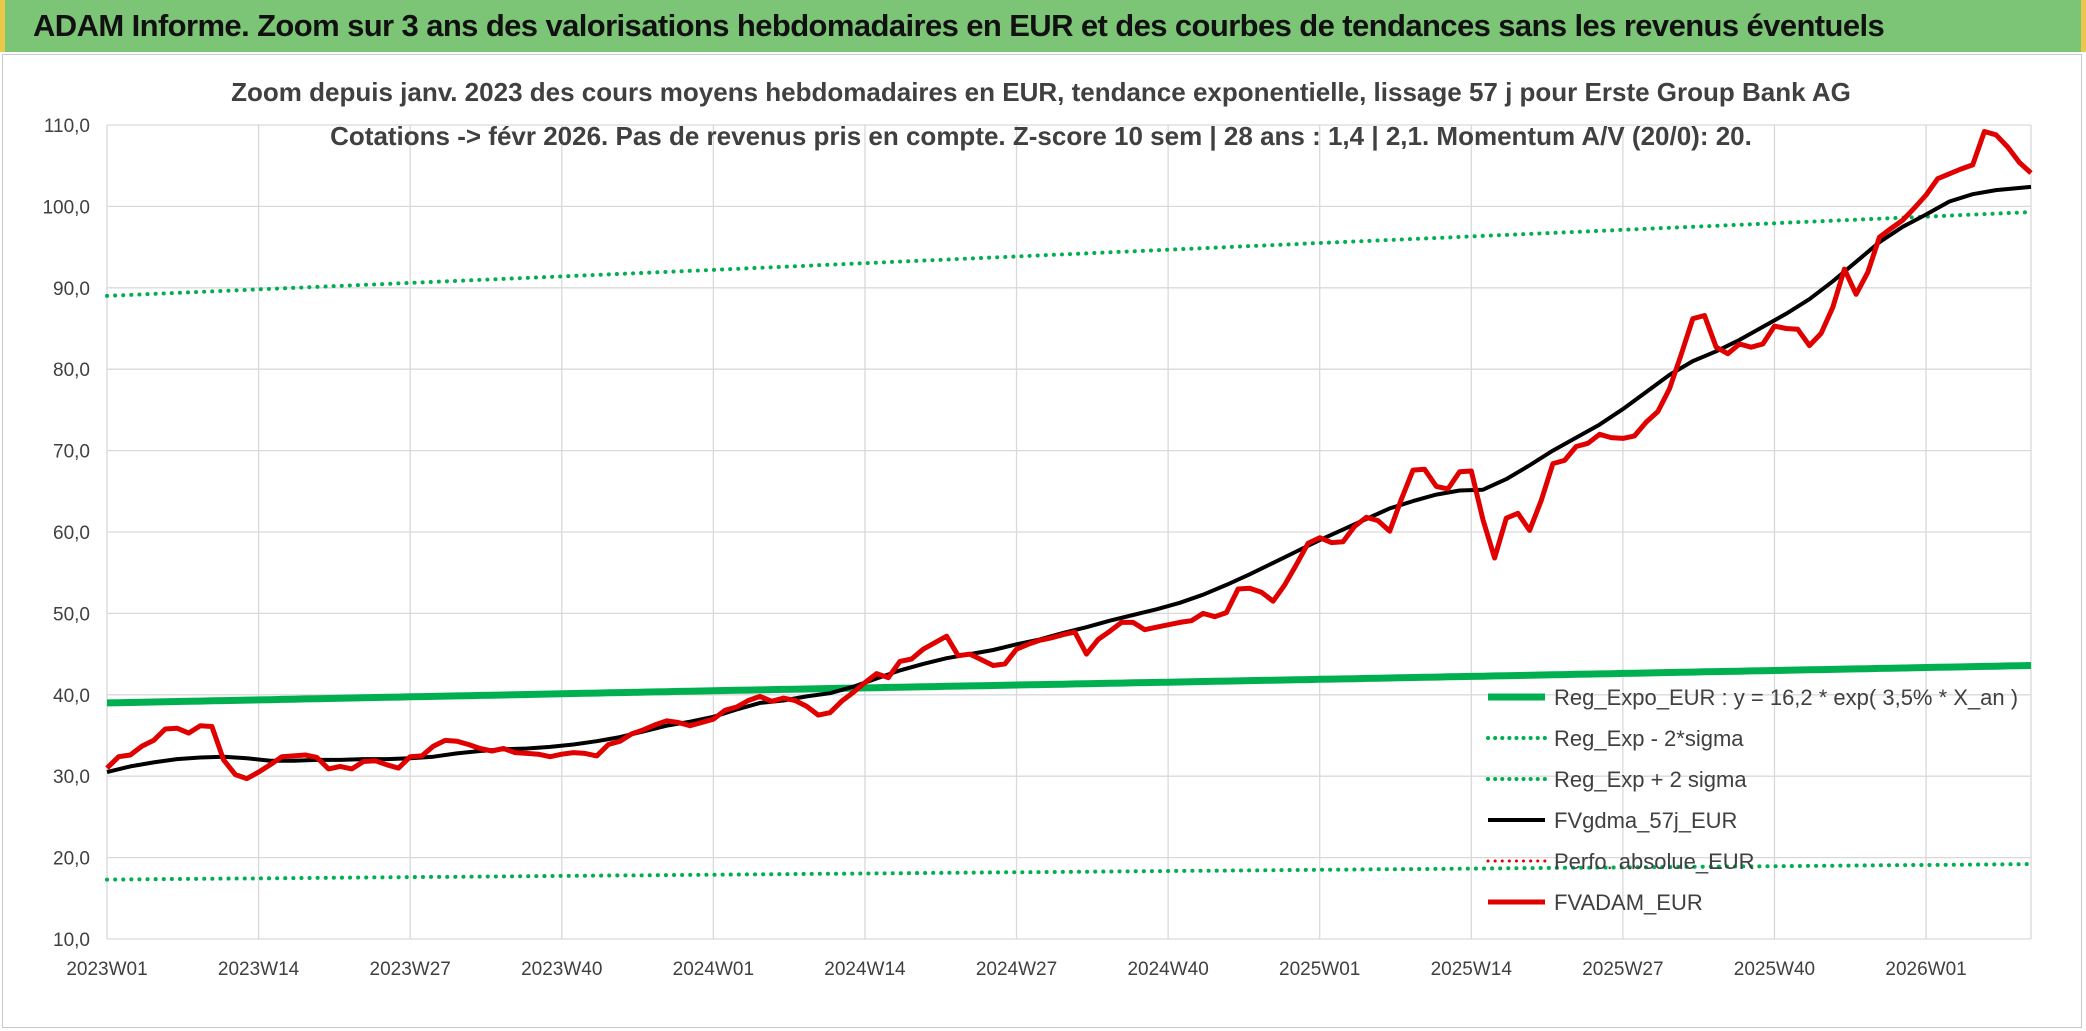 The height and width of the screenshot is (1031, 2086). I want to click on legend-reg-plus-2sigma-label: Reg_Exp + 2 sigma, so click(1650, 779).